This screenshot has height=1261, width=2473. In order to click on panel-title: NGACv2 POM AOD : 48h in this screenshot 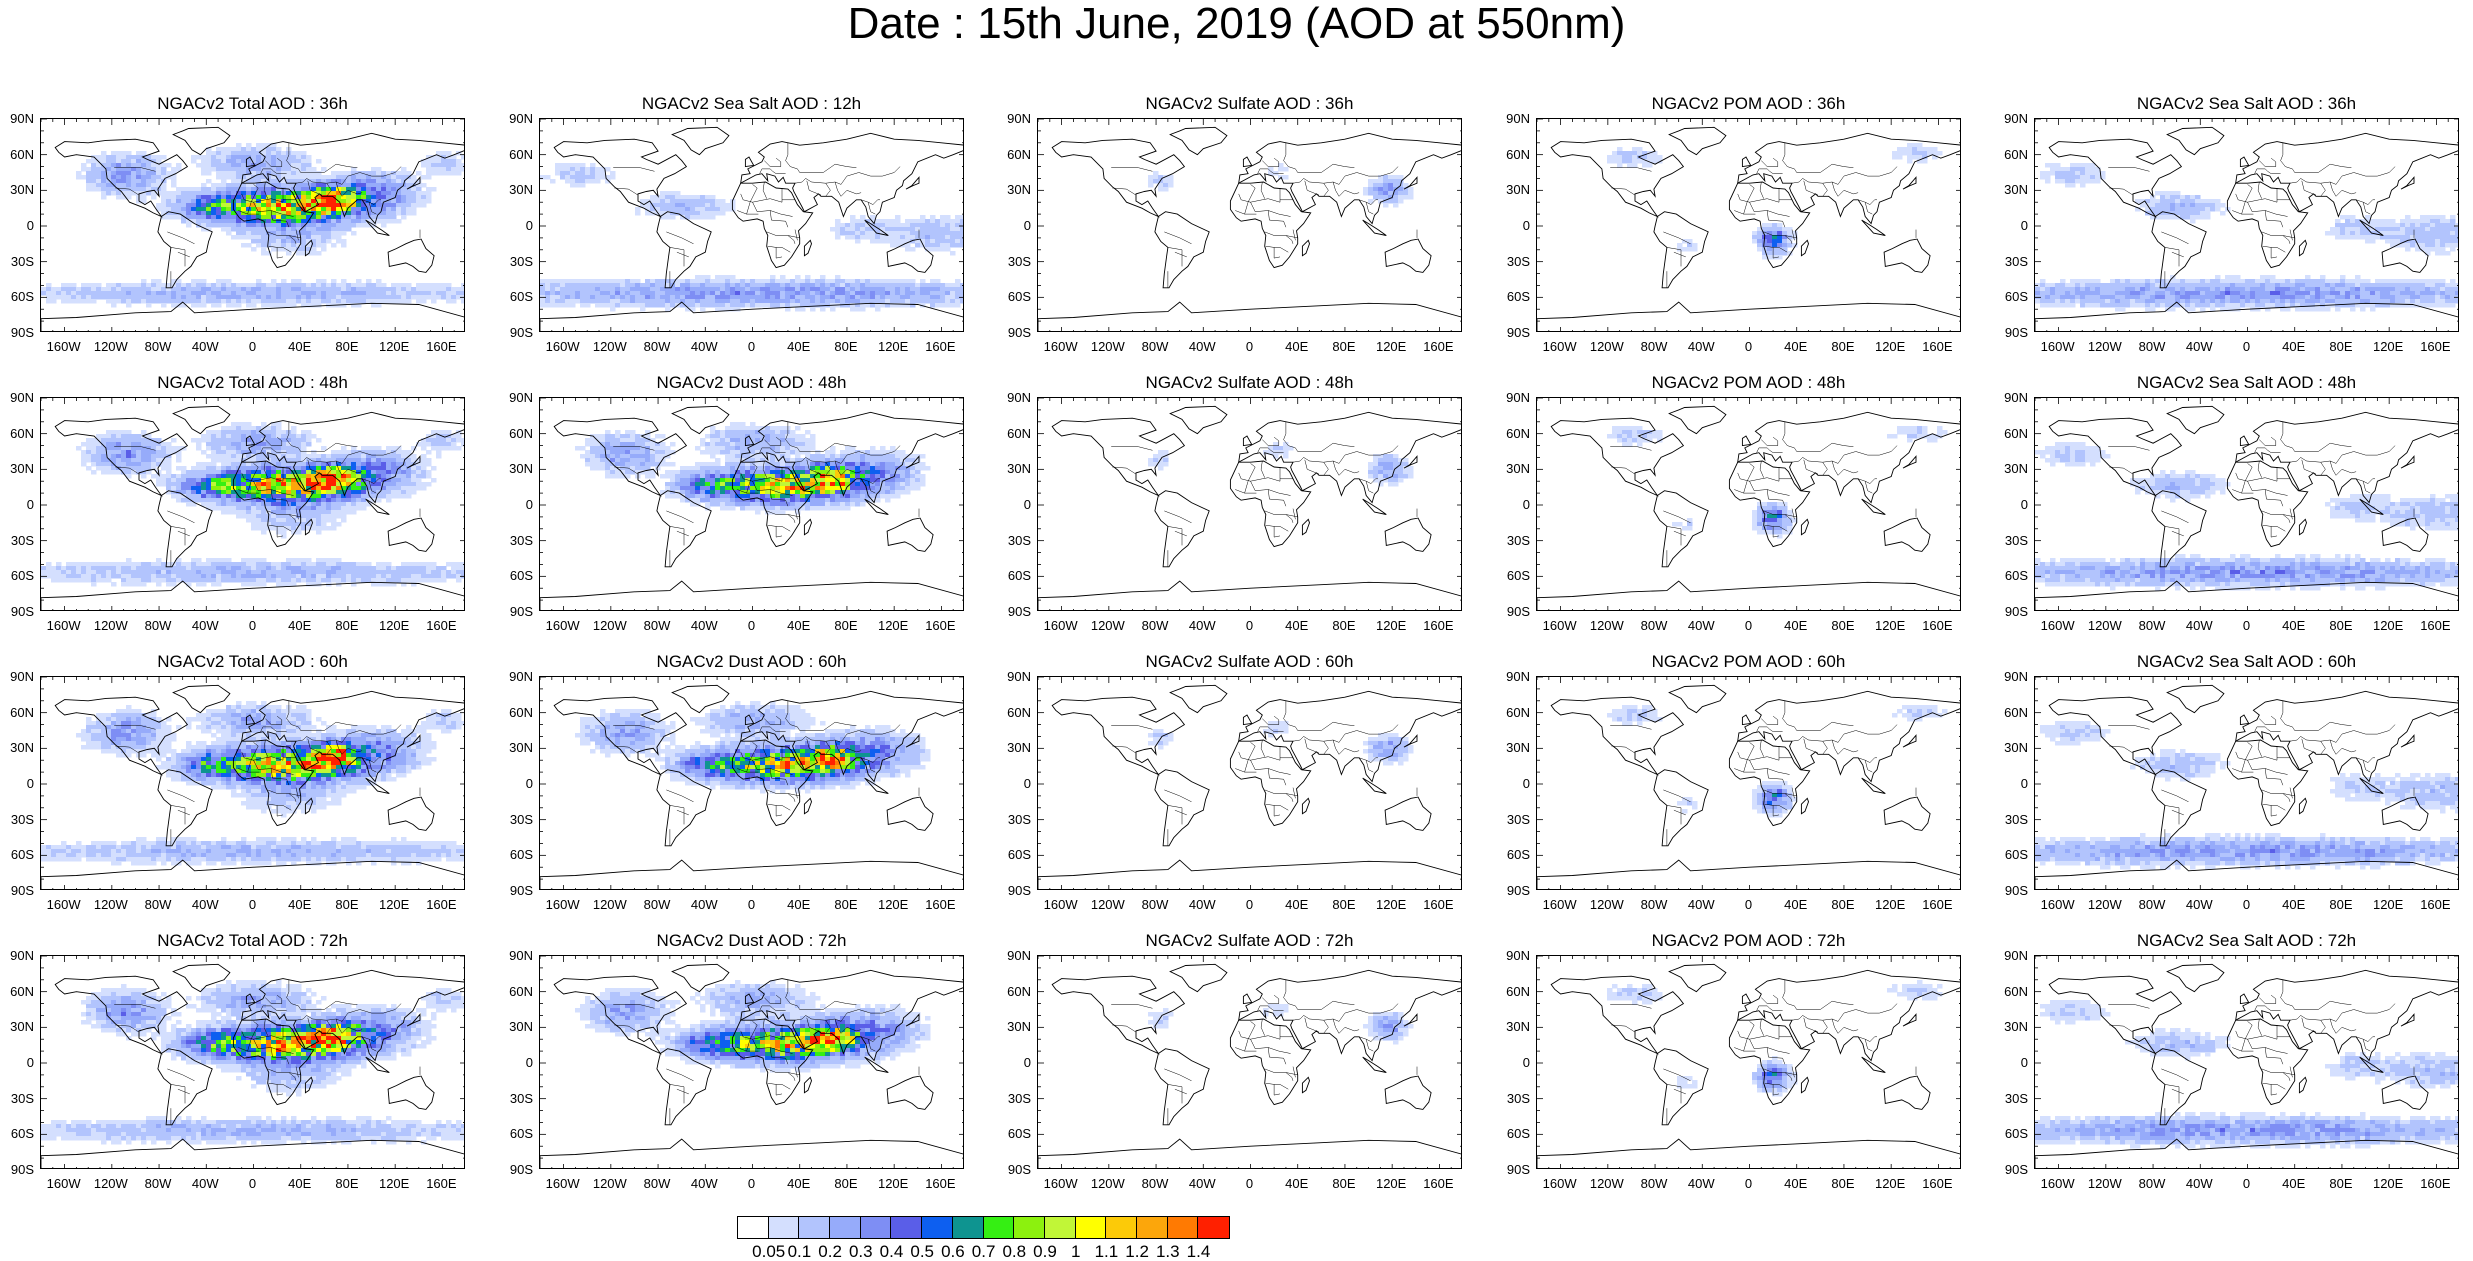, I will do `click(1748, 382)`.